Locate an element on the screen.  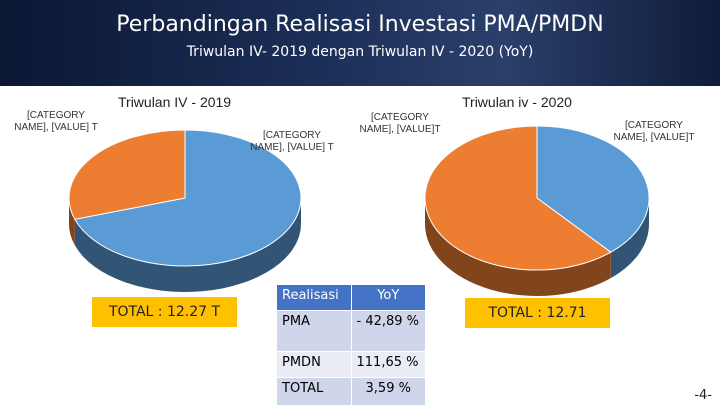
table-header: Realisasi YoY is located at coordinates (351, 298).